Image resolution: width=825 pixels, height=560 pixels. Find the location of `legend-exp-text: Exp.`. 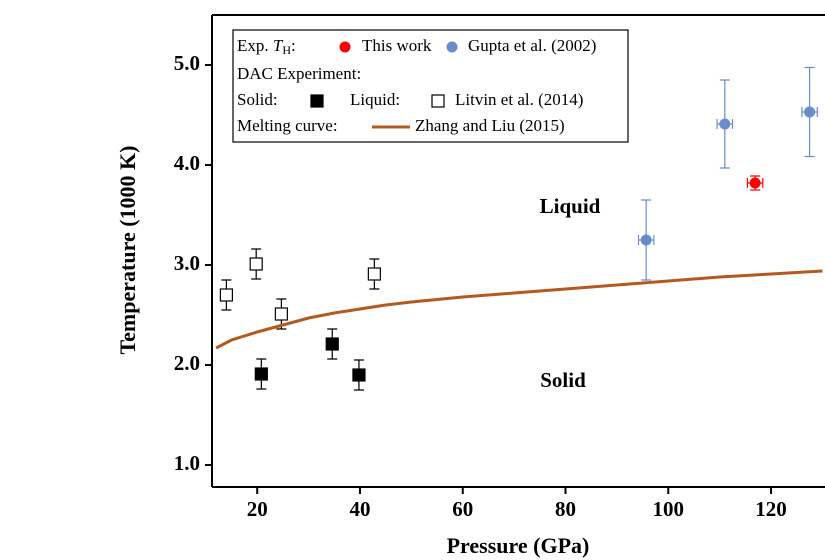

legend-exp-text: Exp. is located at coordinates (255, 45).